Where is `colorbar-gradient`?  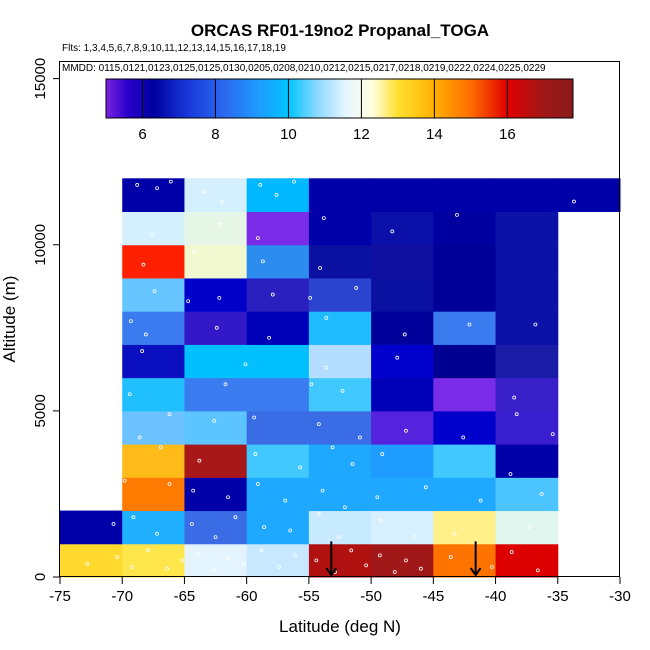
colorbar-gradient is located at coordinates (339, 98).